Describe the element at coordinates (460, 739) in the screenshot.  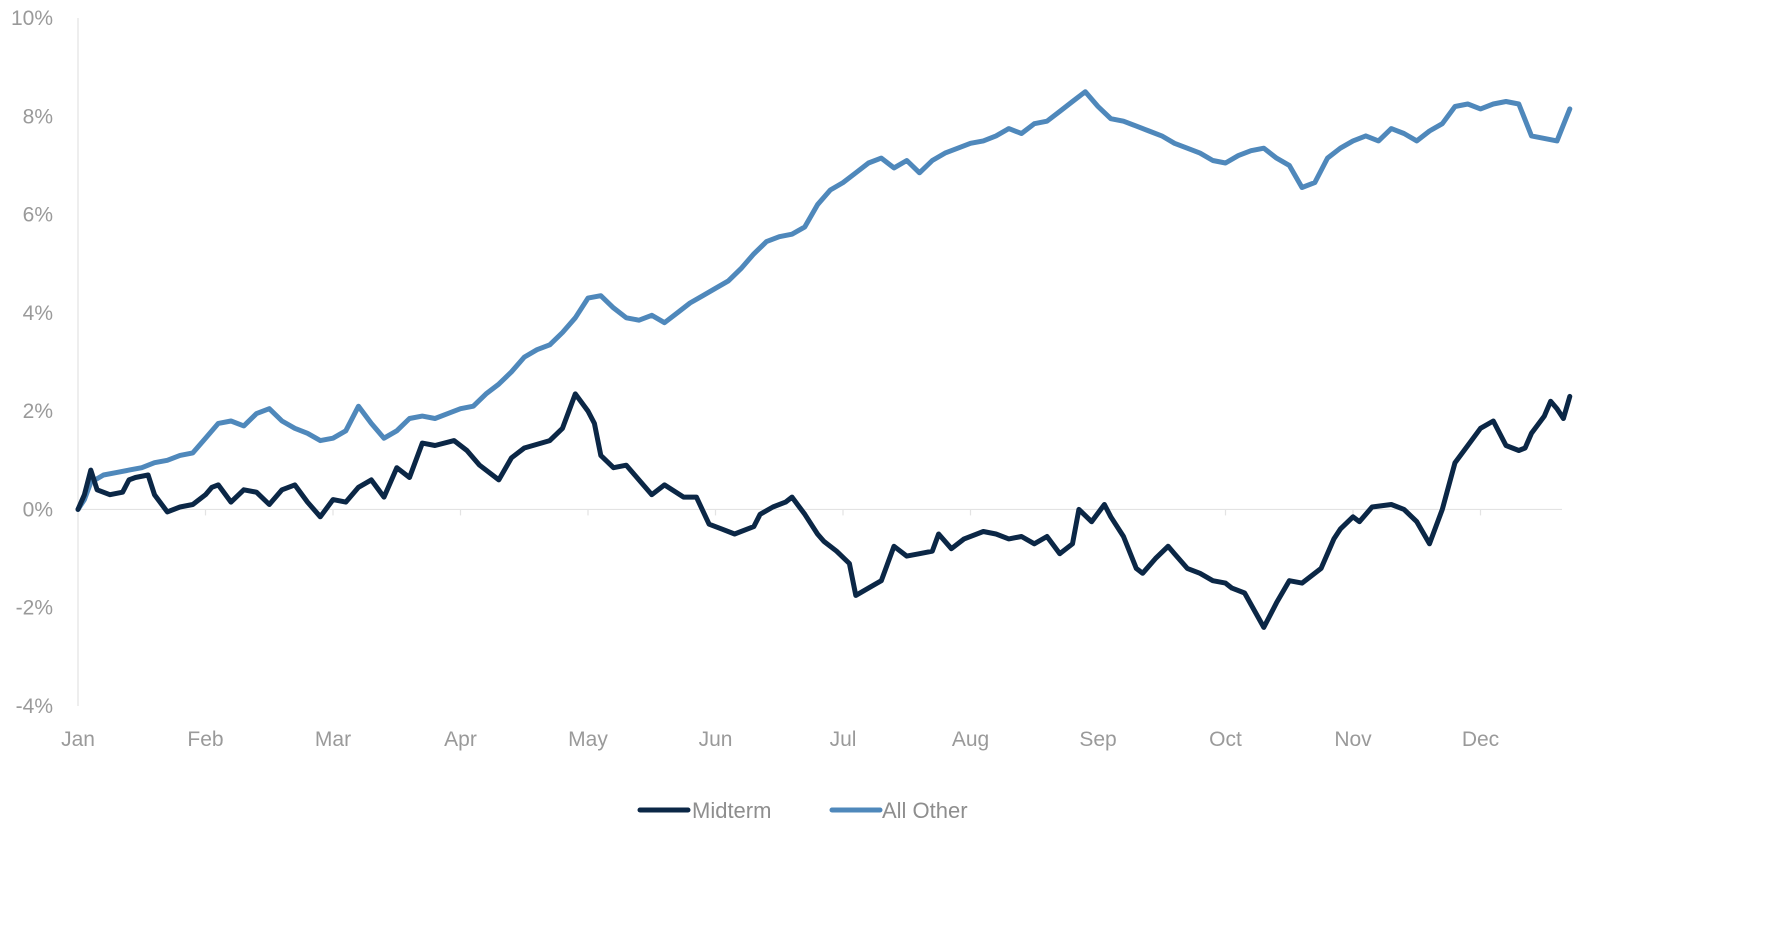
I see `x-tick-label: Apr` at that location.